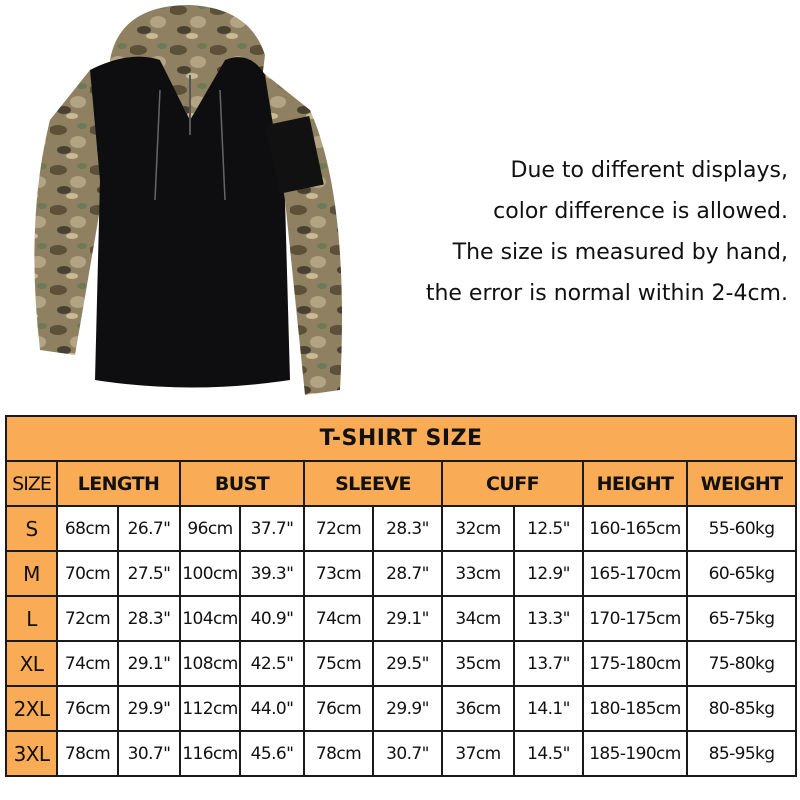 Image resolution: width=800 pixels, height=800 pixels. I want to click on header-size: SIZE, so click(31, 483).